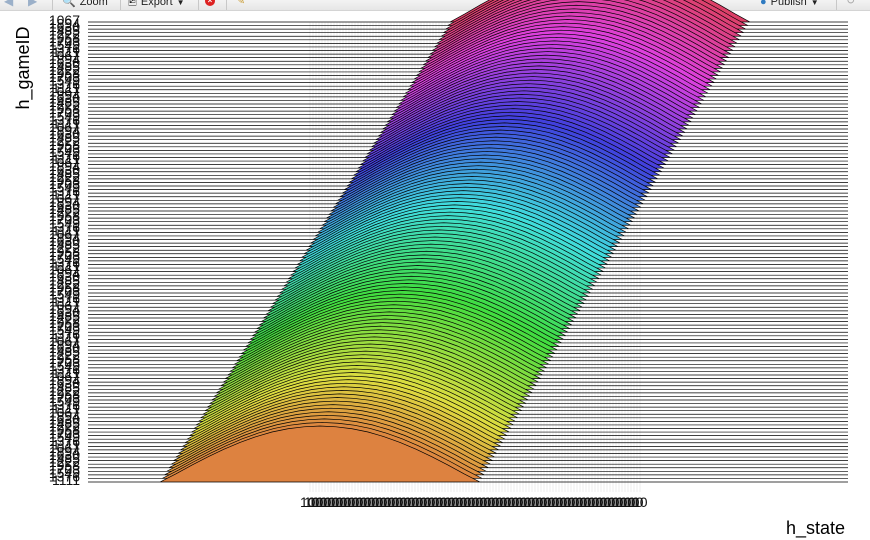  I want to click on plot-toolbar: ◀ ▶ 🔍 Zoom 🖻 Export ▼ × ✎ ● Publish ▼ ↻, so click(435, 5).